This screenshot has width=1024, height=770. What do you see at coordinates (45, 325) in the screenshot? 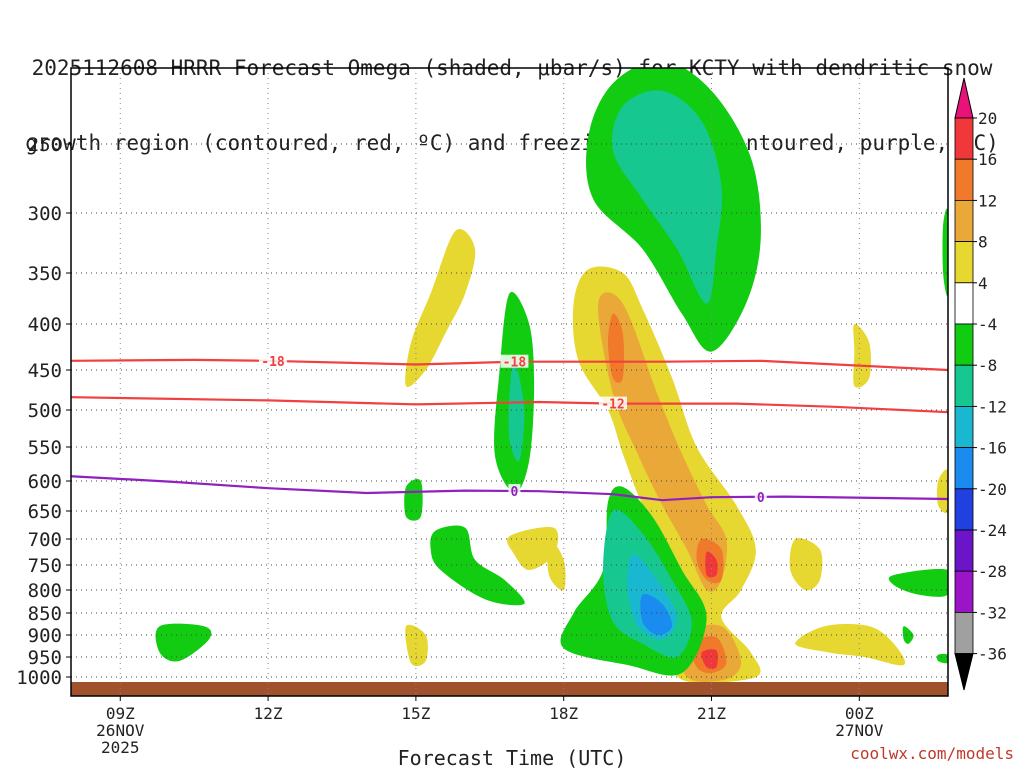
I see `y-tick-label-3: 400` at bounding box center [45, 325].